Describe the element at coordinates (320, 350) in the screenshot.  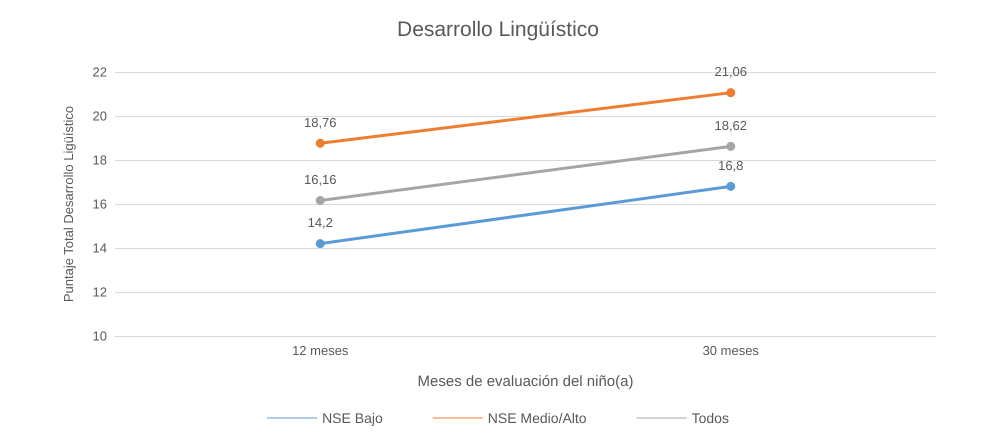
I see `x-tick-label: 12 meses` at that location.